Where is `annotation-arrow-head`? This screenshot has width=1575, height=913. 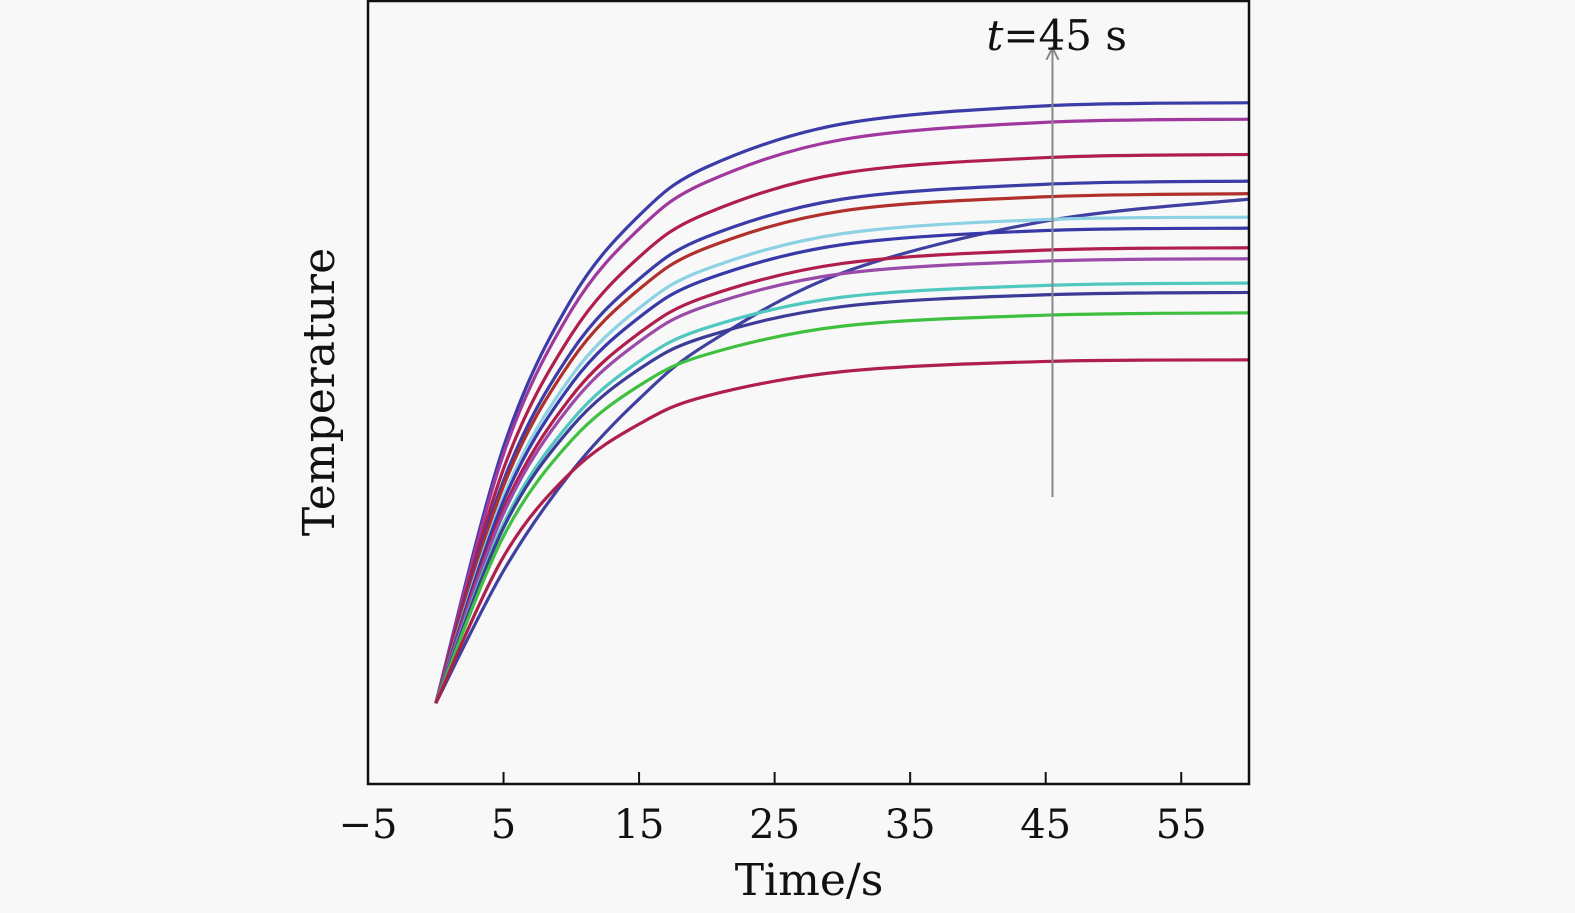
annotation-arrow-head is located at coordinates (1052, 53).